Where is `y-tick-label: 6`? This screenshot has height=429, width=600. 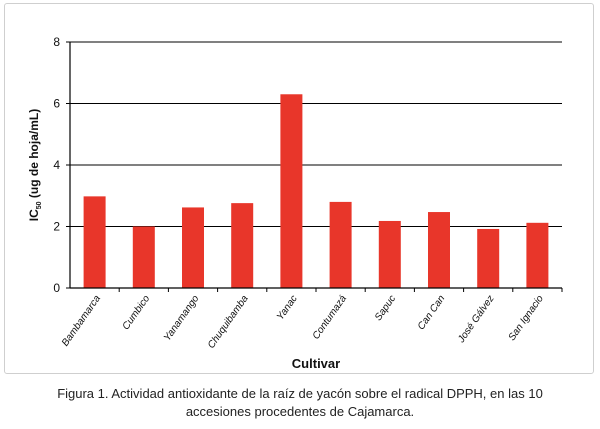 y-tick-label: 6 is located at coordinates (56, 104).